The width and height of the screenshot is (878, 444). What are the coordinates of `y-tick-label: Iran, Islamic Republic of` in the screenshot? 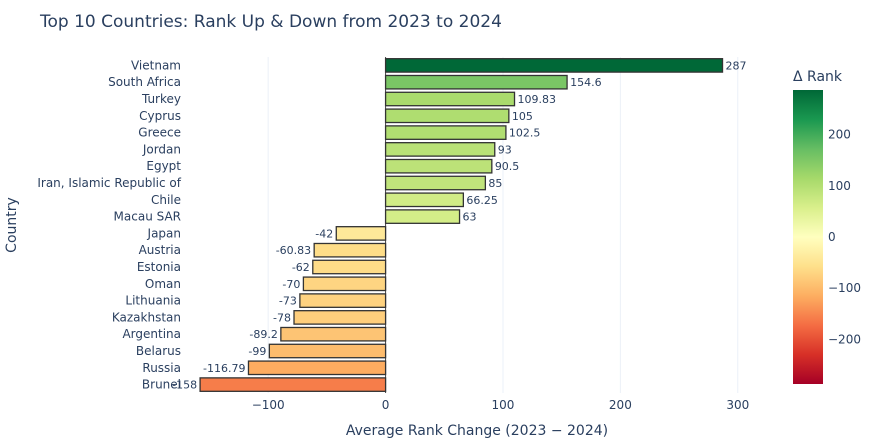 It's located at (109, 183).